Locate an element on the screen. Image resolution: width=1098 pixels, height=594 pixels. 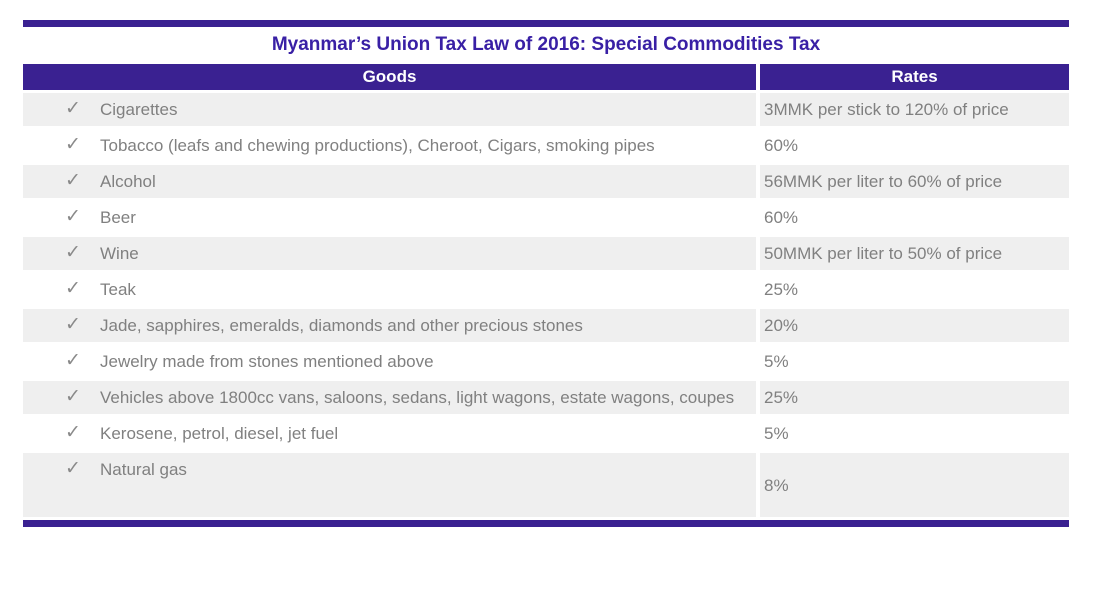
column-header-rates: Rates is located at coordinates (912, 77).